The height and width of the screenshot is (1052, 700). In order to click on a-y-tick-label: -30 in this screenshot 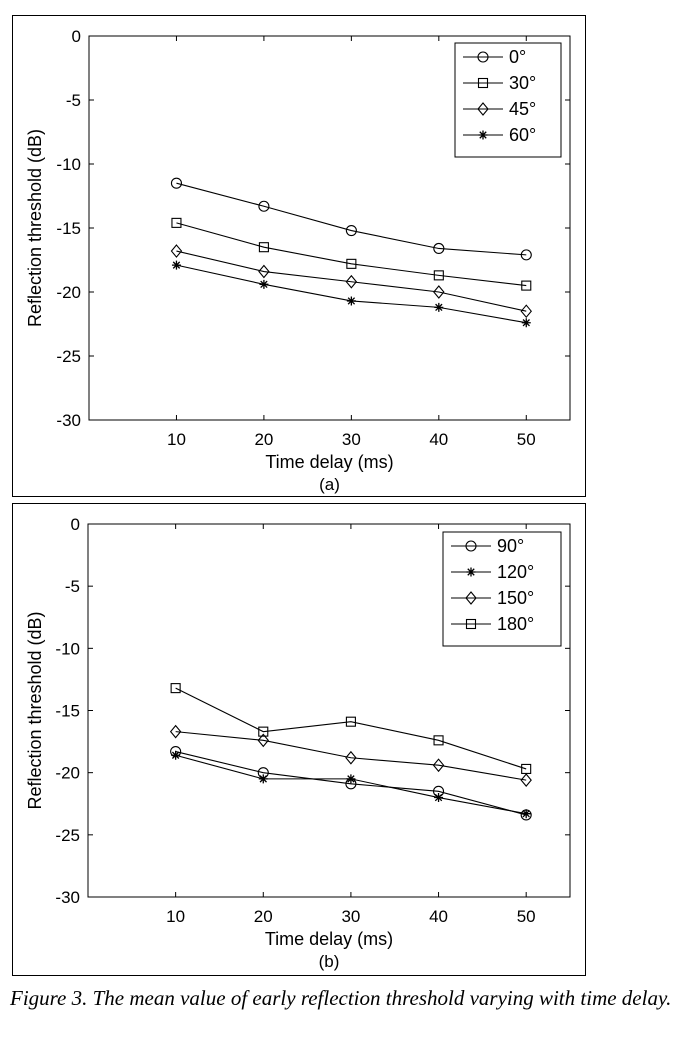, I will do `click(68, 420)`.